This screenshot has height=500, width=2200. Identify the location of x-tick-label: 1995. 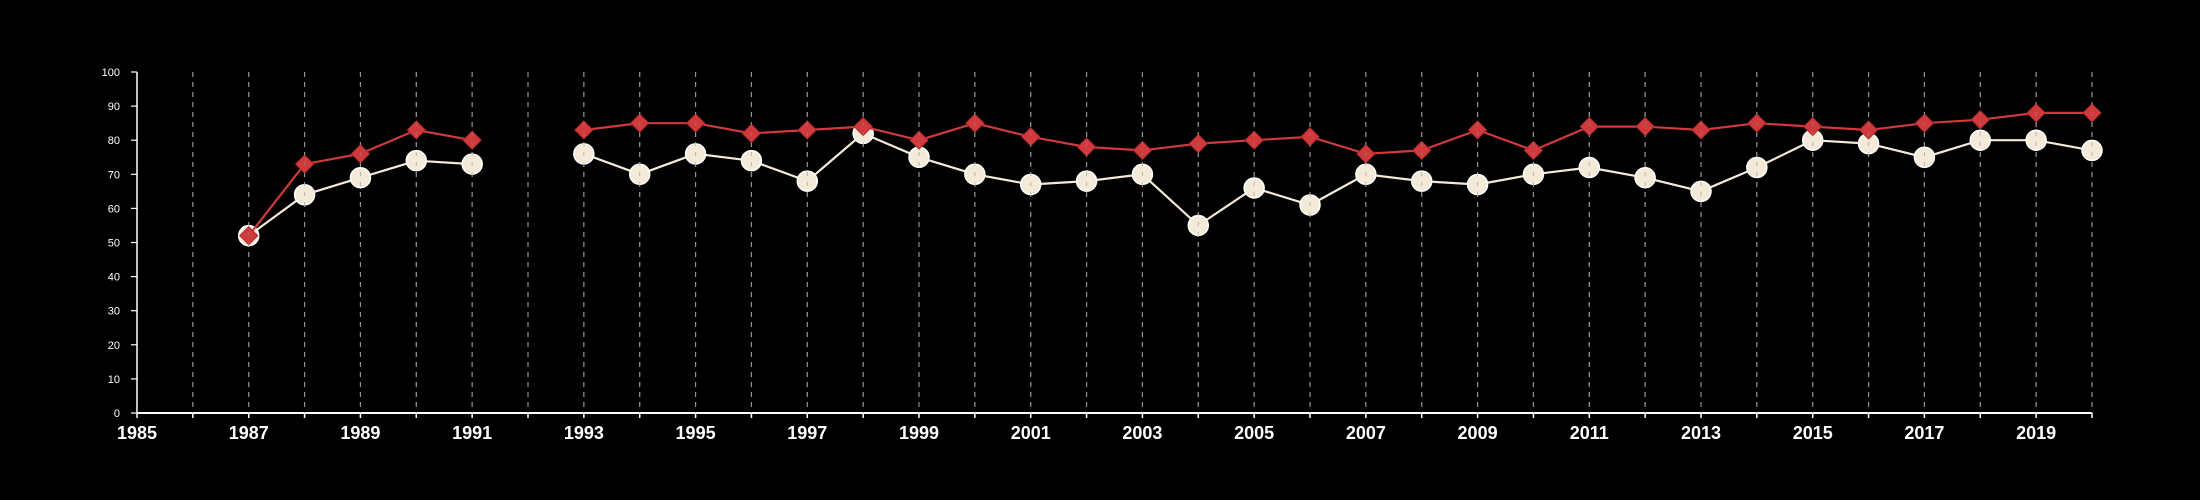
(696, 433).